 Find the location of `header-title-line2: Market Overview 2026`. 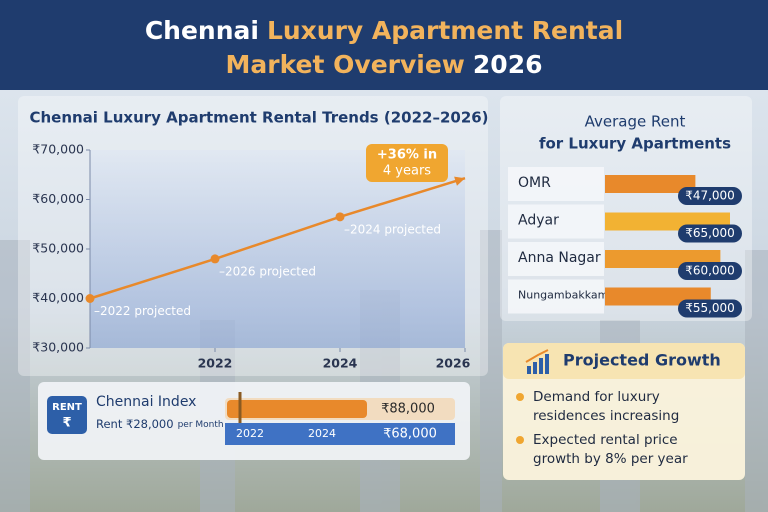

header-title-line2: Market Overview 2026 is located at coordinates (384, 64).